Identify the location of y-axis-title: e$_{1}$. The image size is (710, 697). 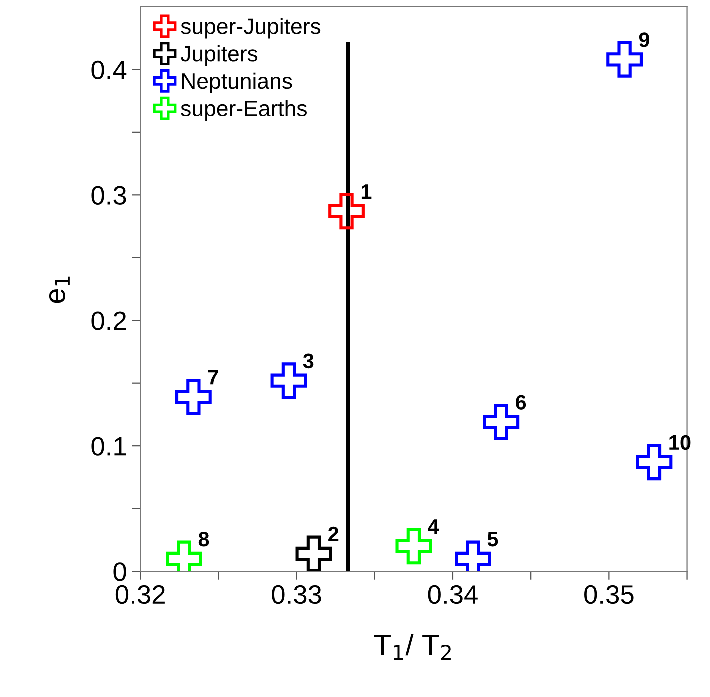
(59, 290).